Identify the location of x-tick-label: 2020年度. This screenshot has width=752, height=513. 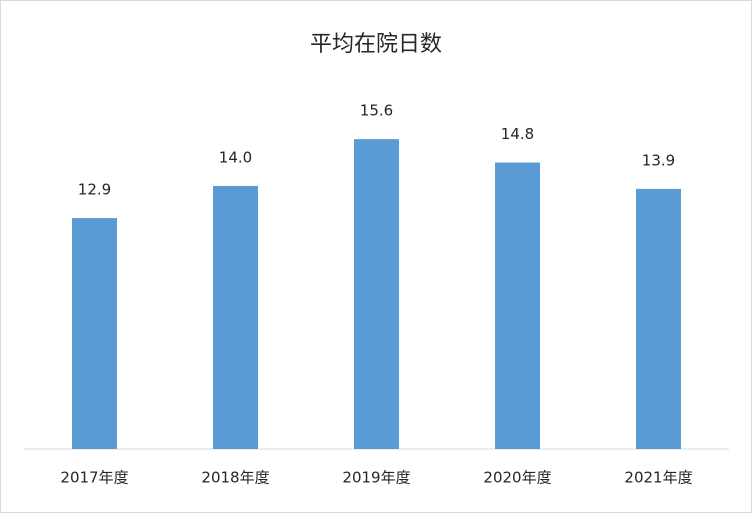
(517, 478).